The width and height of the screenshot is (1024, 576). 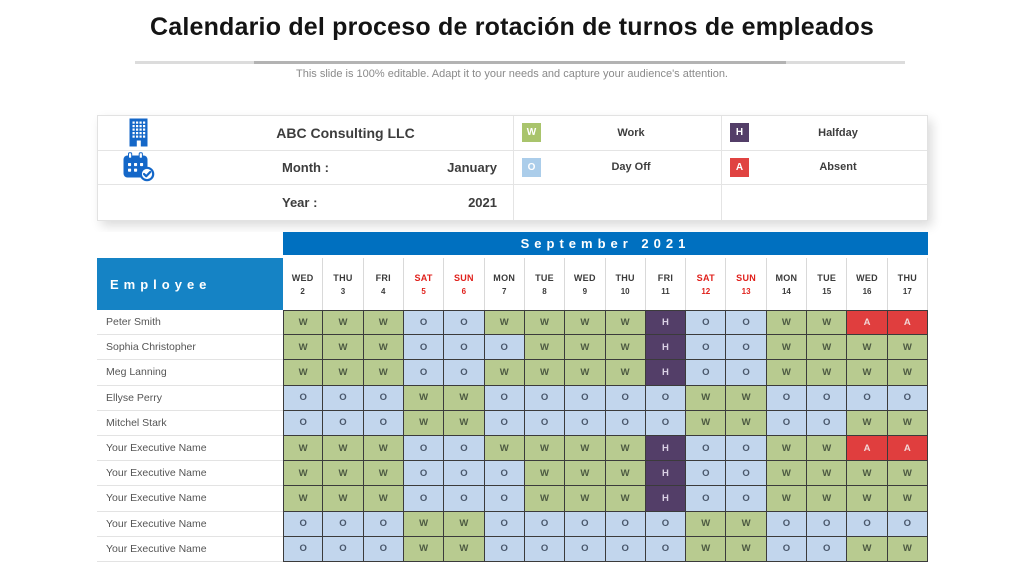 I want to click on status-cell-a: A, so click(x=907, y=448).